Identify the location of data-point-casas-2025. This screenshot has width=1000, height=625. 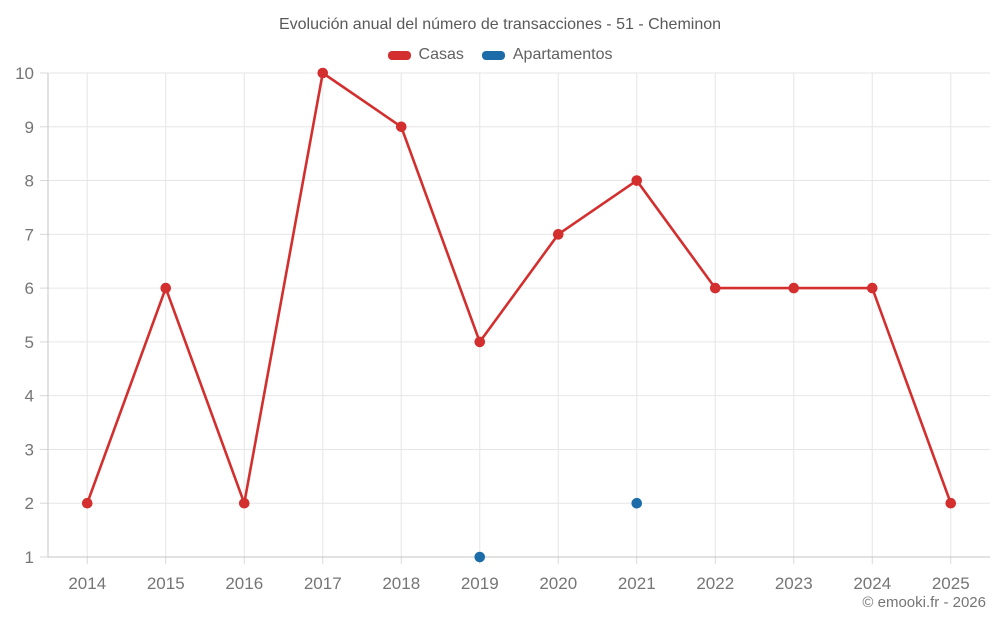
(951, 503).